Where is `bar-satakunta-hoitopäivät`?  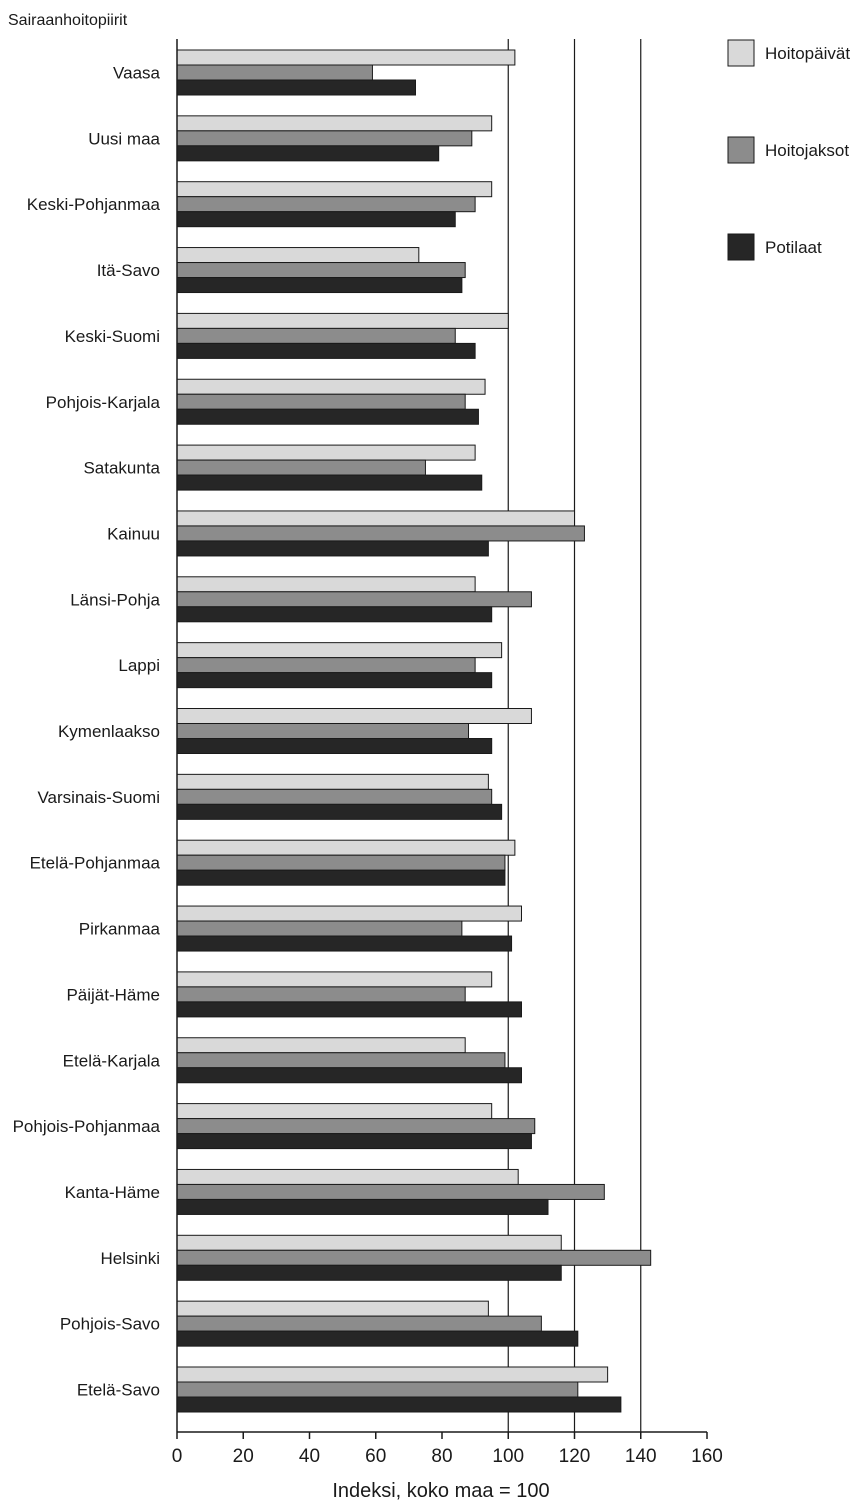
bar-satakunta-hoitopäivät is located at coordinates (326, 452).